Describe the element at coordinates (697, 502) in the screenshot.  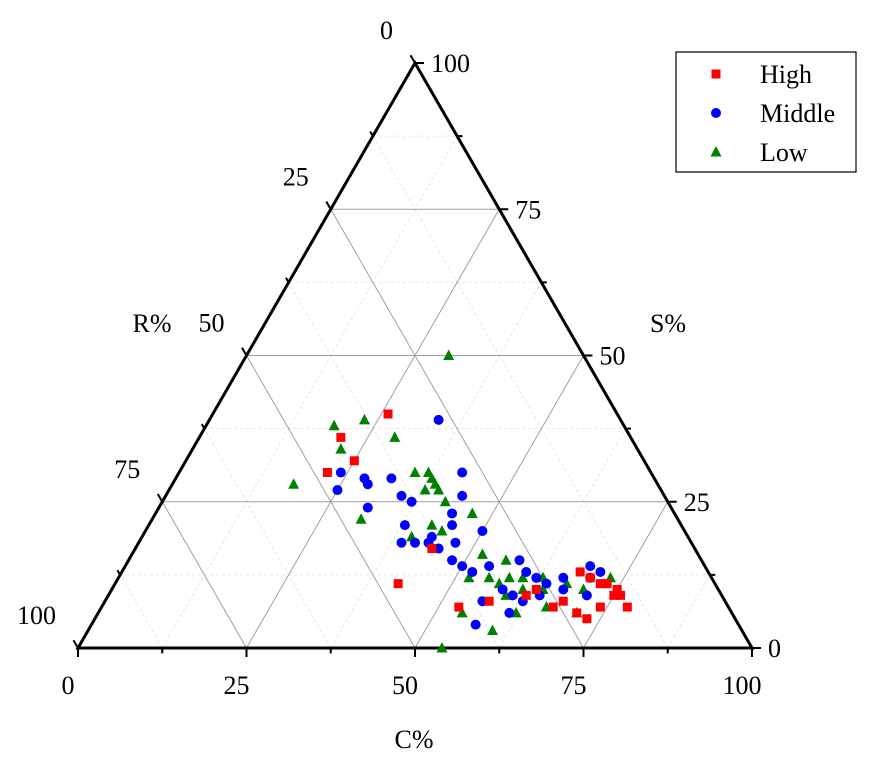
I see `tick-label-s: 25` at that location.